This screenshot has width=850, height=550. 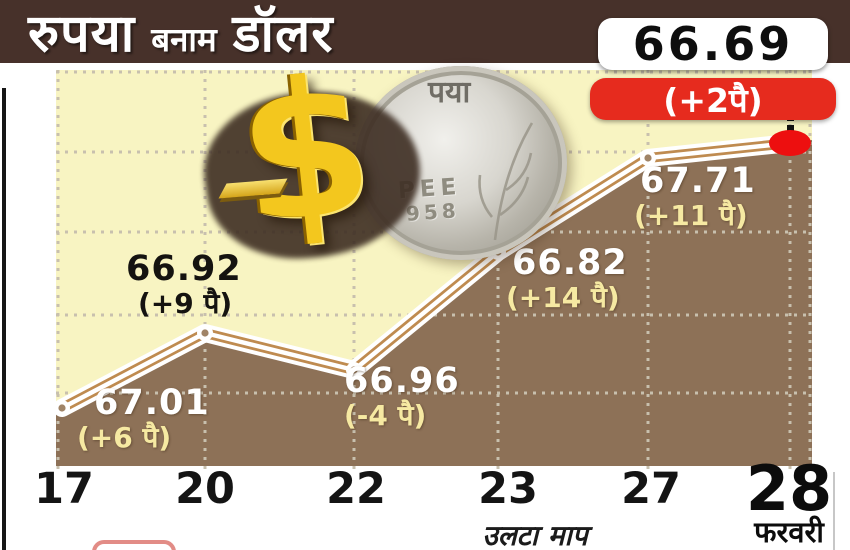 I want to click on point-change: (+14 पै), so click(x=563, y=297).